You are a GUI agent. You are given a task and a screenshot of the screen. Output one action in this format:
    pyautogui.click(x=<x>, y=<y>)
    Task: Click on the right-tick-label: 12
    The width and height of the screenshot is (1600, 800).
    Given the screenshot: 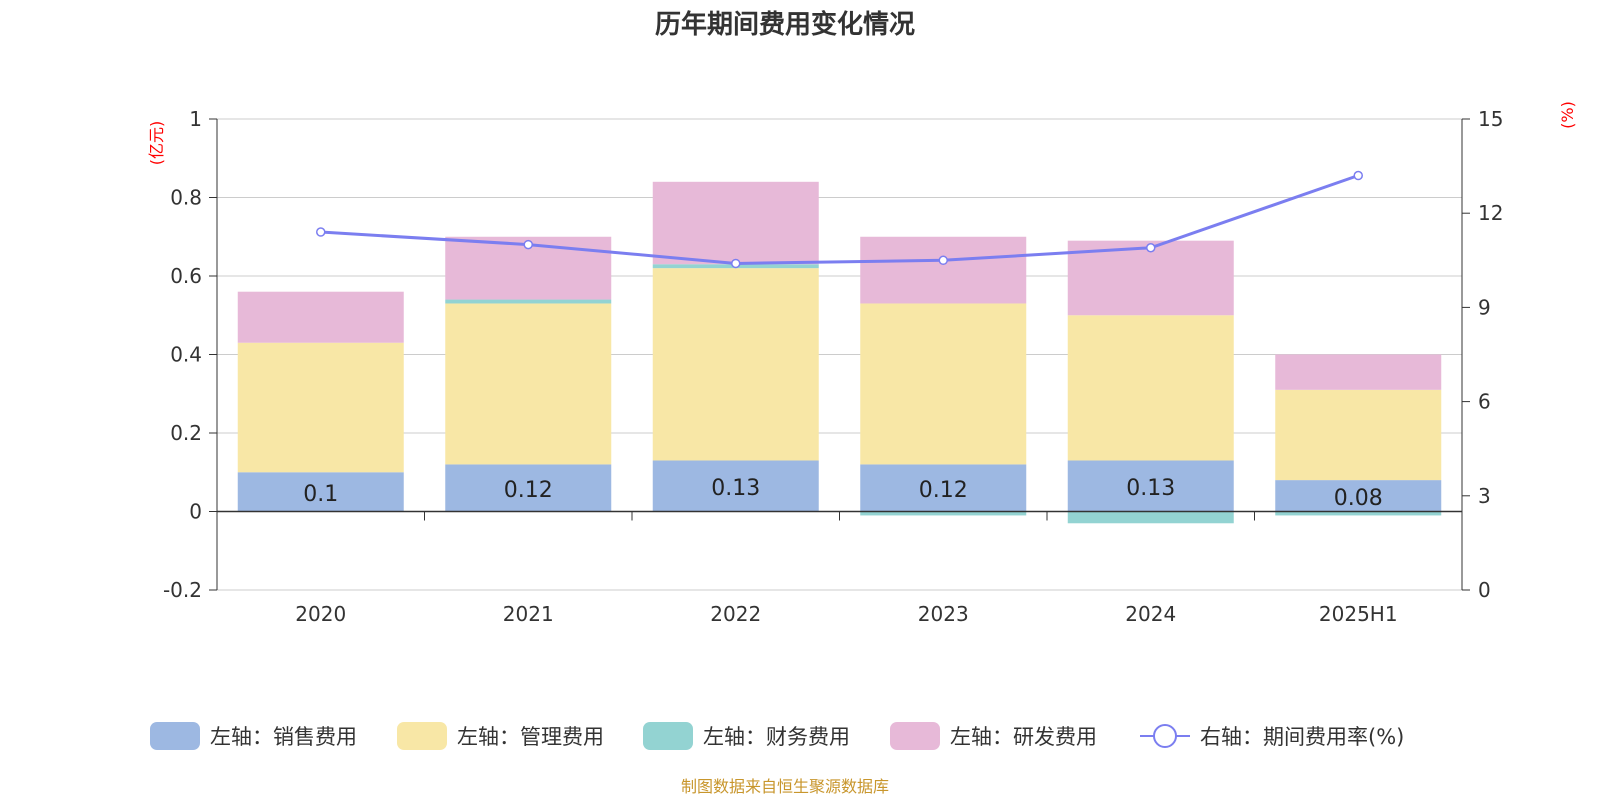 What is the action you would take?
    pyautogui.click(x=1490, y=213)
    